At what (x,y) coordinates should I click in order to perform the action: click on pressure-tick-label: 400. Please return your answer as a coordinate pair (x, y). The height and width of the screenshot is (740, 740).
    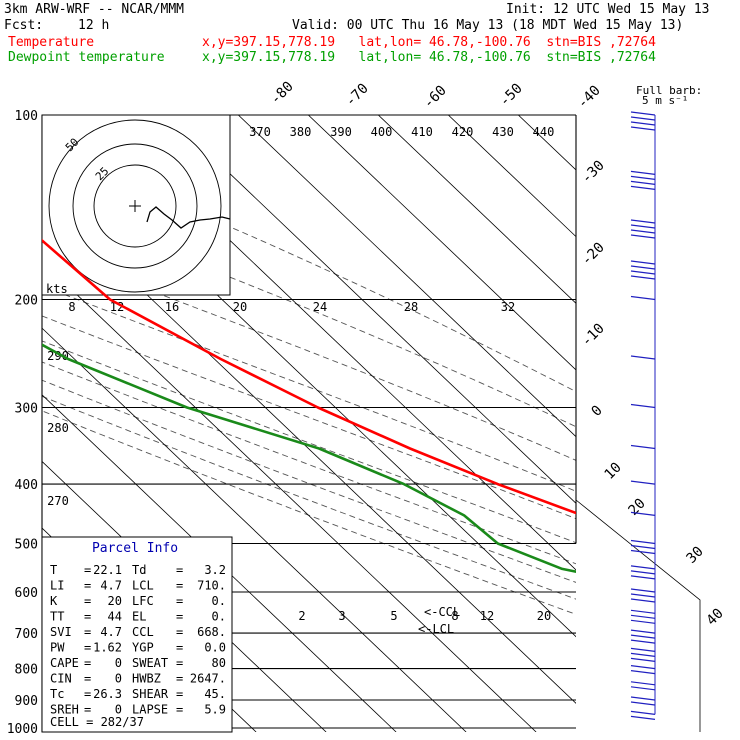
    Looking at the image, I should click on (26, 485).